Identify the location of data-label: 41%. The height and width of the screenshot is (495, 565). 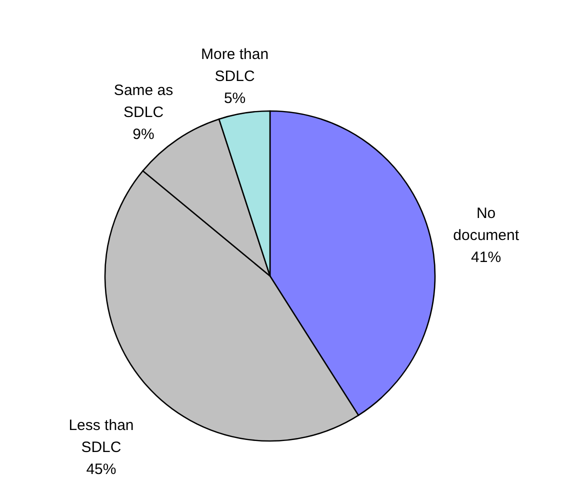
(486, 257).